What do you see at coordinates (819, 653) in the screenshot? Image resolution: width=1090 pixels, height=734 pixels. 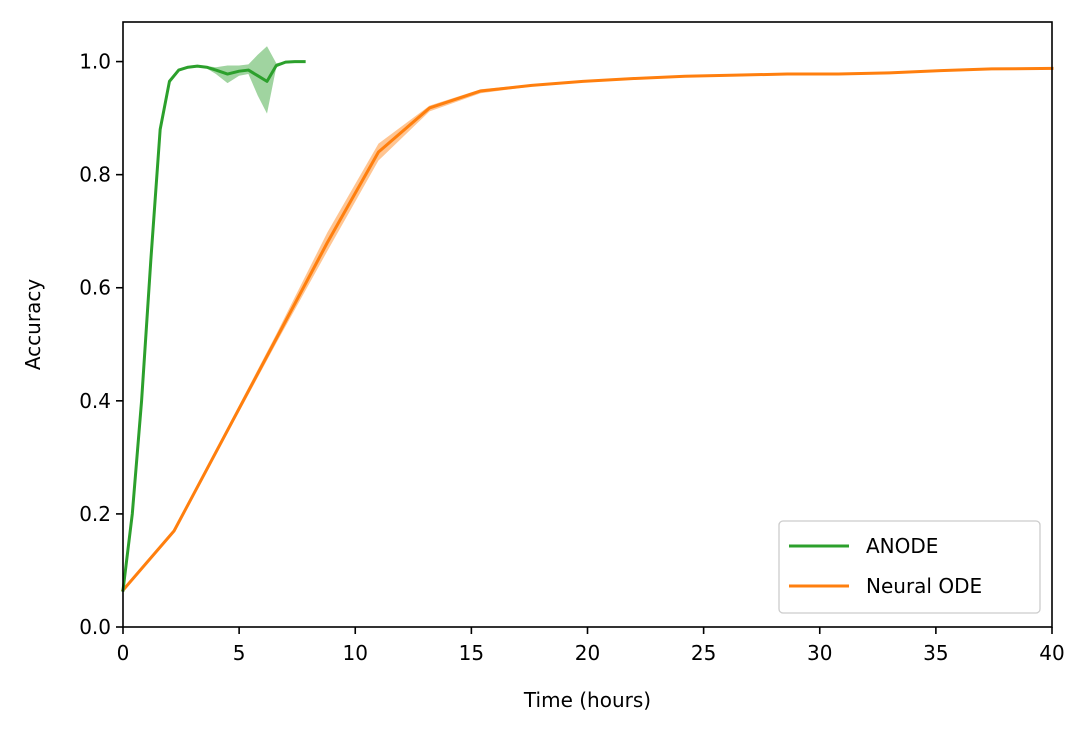 I see `x-tick-label: 30` at bounding box center [819, 653].